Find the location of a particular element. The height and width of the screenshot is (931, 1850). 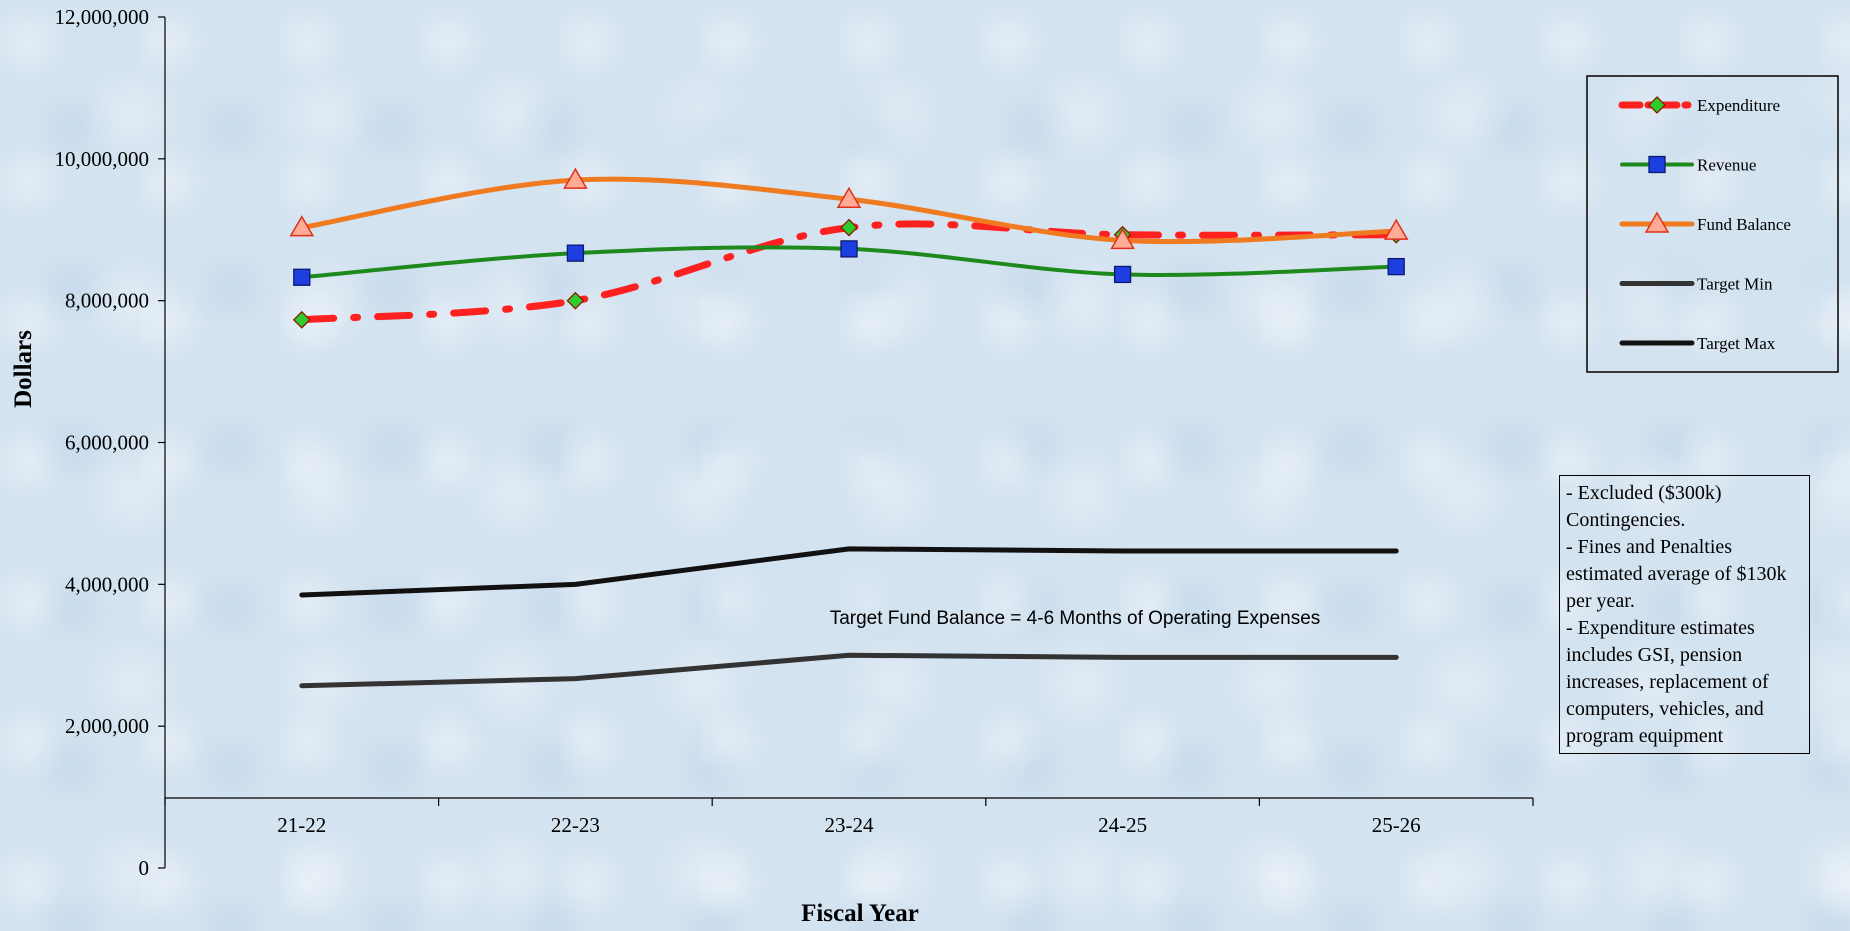

y-tick-label: 2,000,000 is located at coordinates (107, 726).